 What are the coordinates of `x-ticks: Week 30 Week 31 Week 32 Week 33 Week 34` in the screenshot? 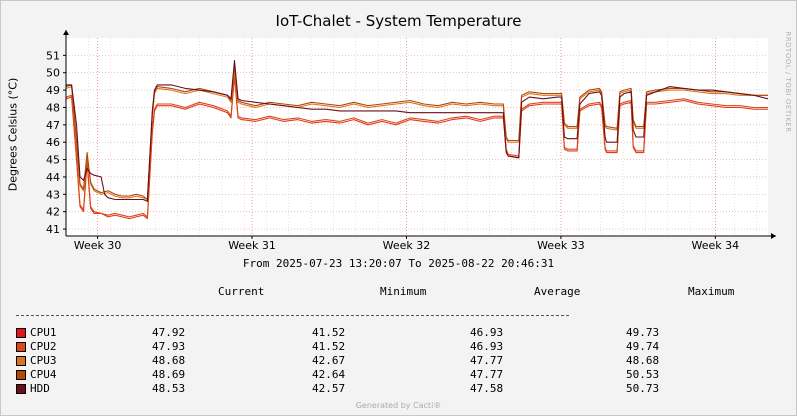 It's located at (406, 244).